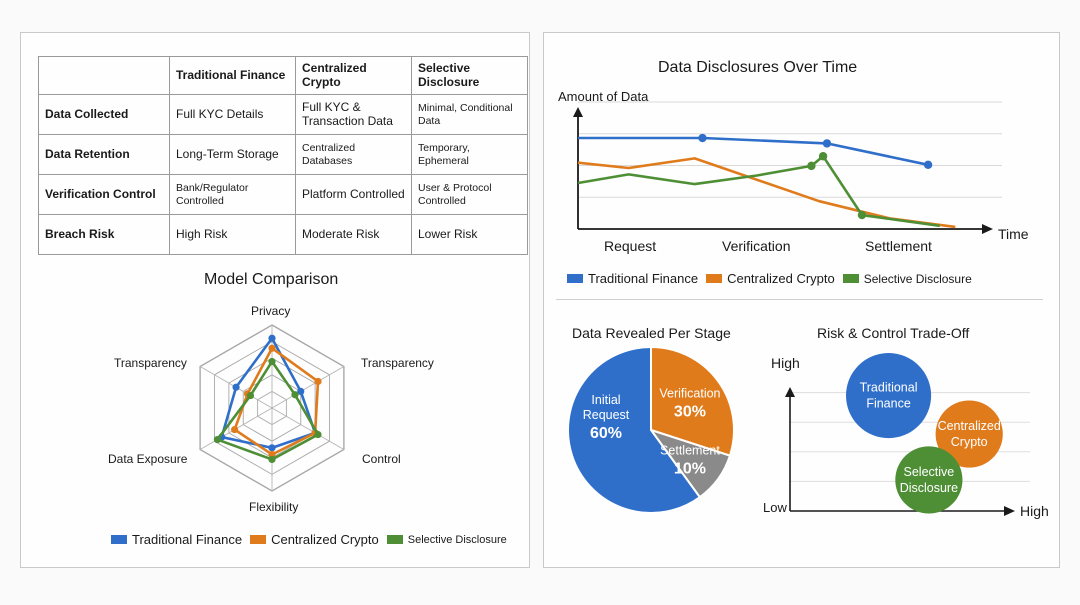 The image size is (1080, 605). Describe the element at coordinates (1034, 511) in the screenshot. I see `bubble-axis-end-label: High` at that location.